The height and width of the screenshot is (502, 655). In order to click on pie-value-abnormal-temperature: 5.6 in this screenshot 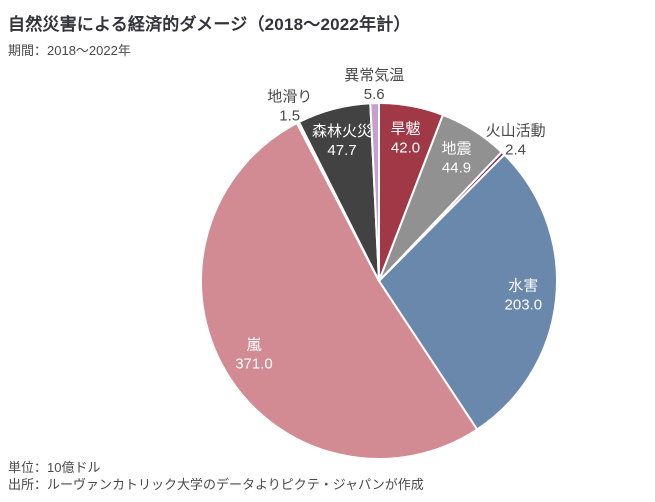, I will do `click(374, 94)`.